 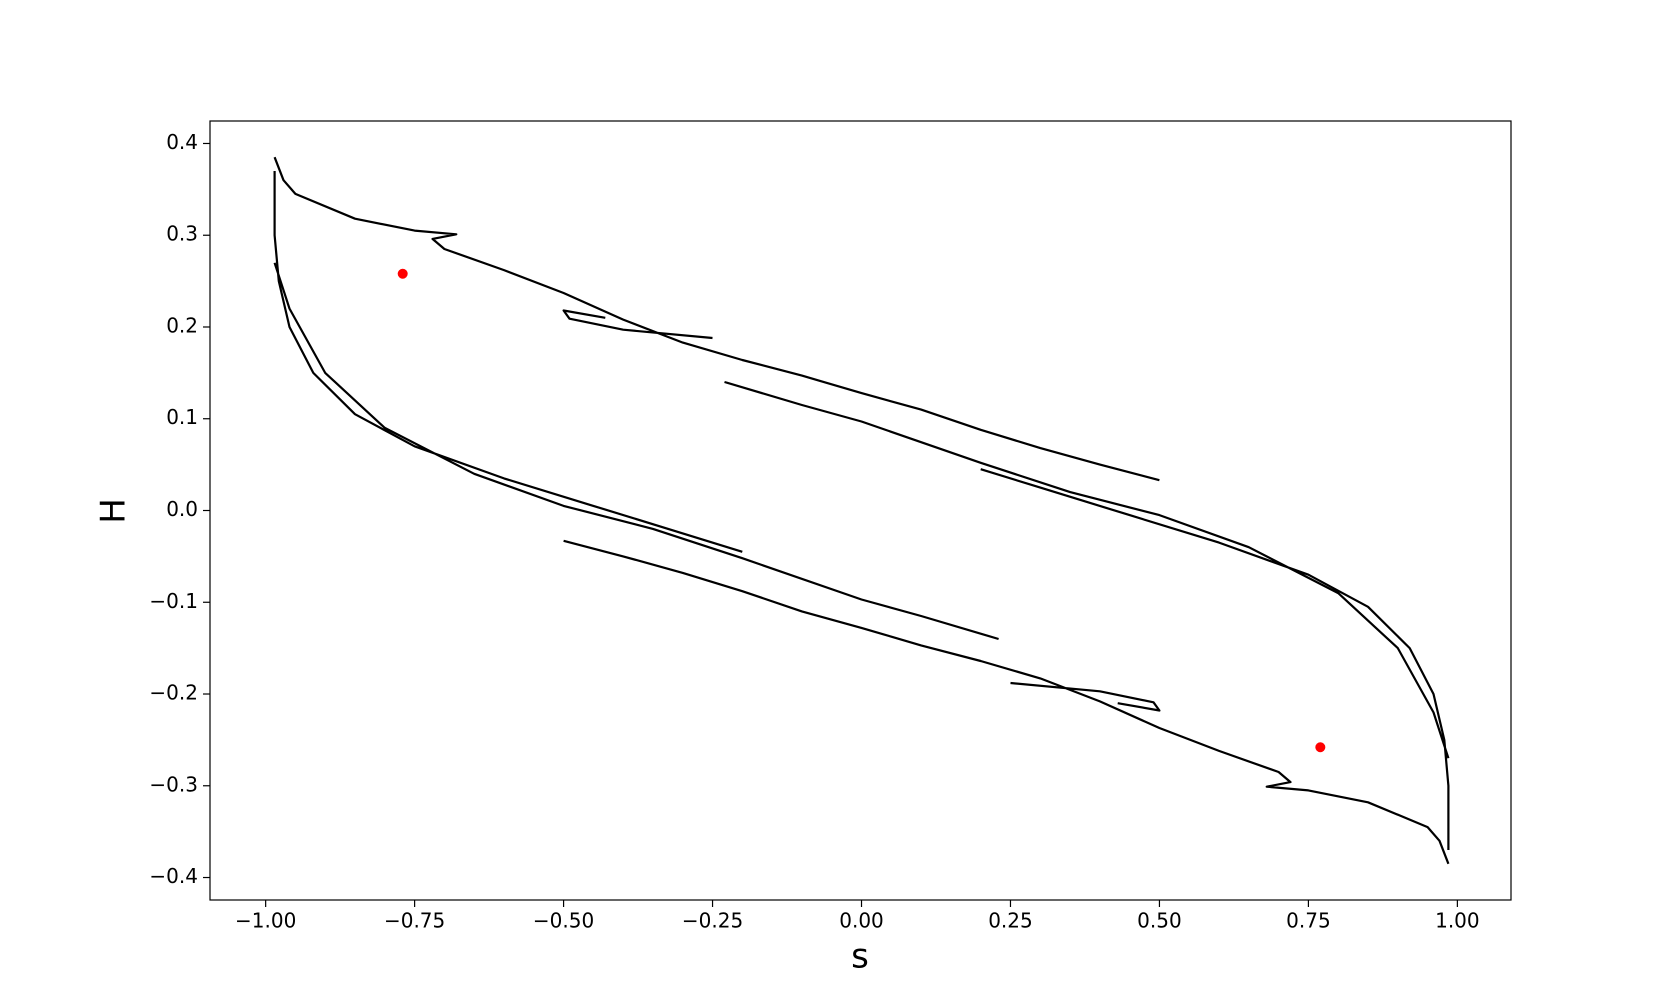 I want to click on x-tick-label: 1.00, so click(x=1457, y=921).